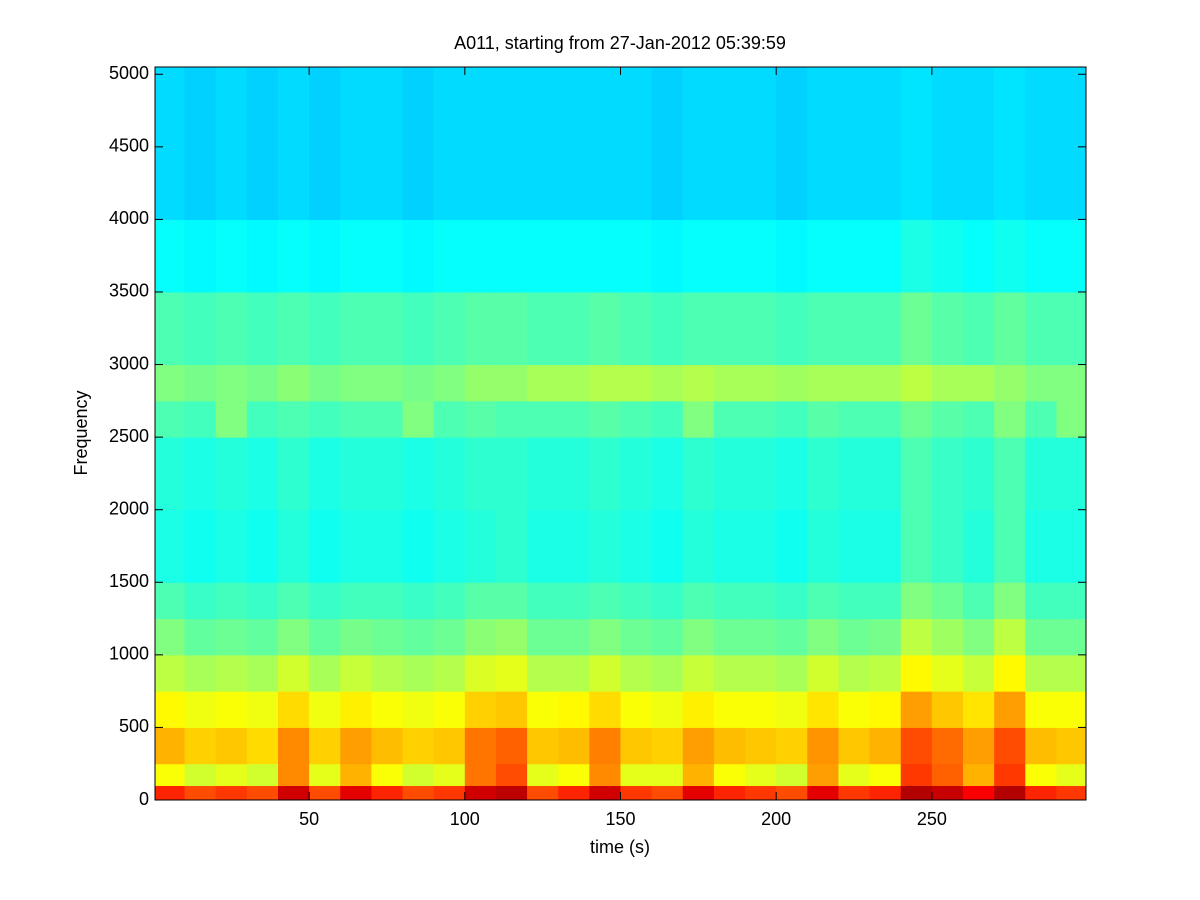 This screenshot has width=1200, height=900. What do you see at coordinates (129, 436) in the screenshot?
I see `y-tick-label: 2500` at bounding box center [129, 436].